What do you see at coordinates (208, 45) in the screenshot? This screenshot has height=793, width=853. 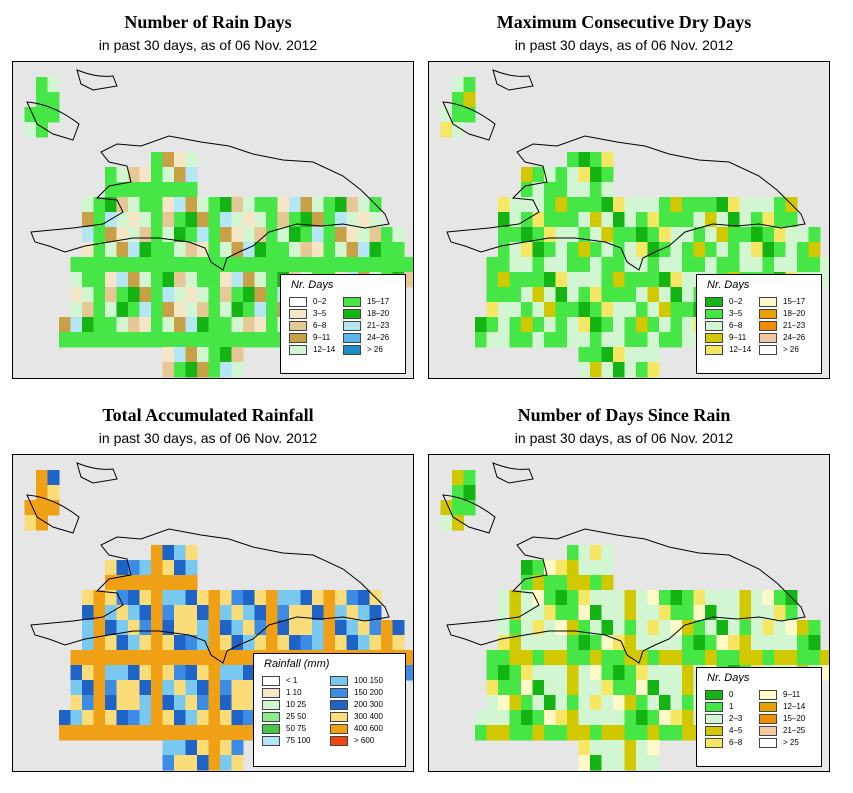 I see `panel-subtitle: in past 30 days, as of 06 Nov. 2012` at bounding box center [208, 45].